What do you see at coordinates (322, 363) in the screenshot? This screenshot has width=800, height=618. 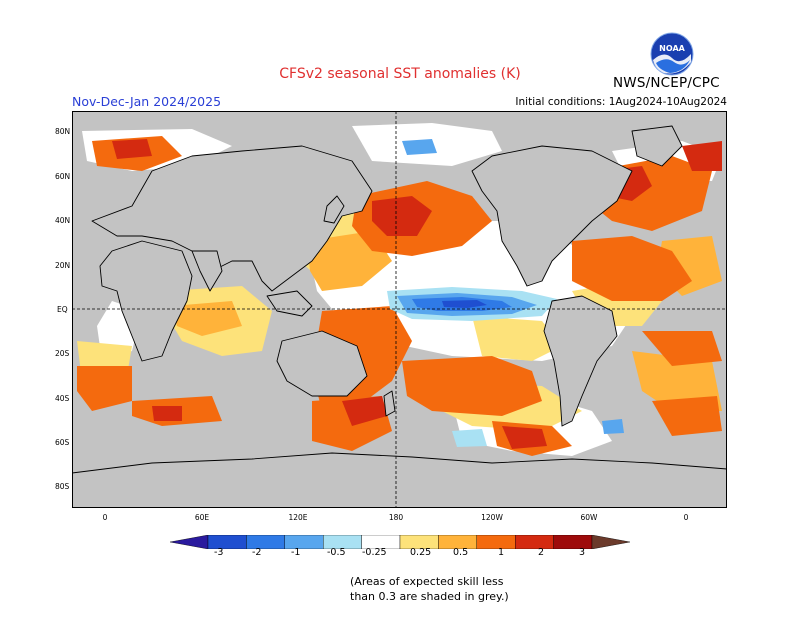 I see `australia` at bounding box center [322, 363].